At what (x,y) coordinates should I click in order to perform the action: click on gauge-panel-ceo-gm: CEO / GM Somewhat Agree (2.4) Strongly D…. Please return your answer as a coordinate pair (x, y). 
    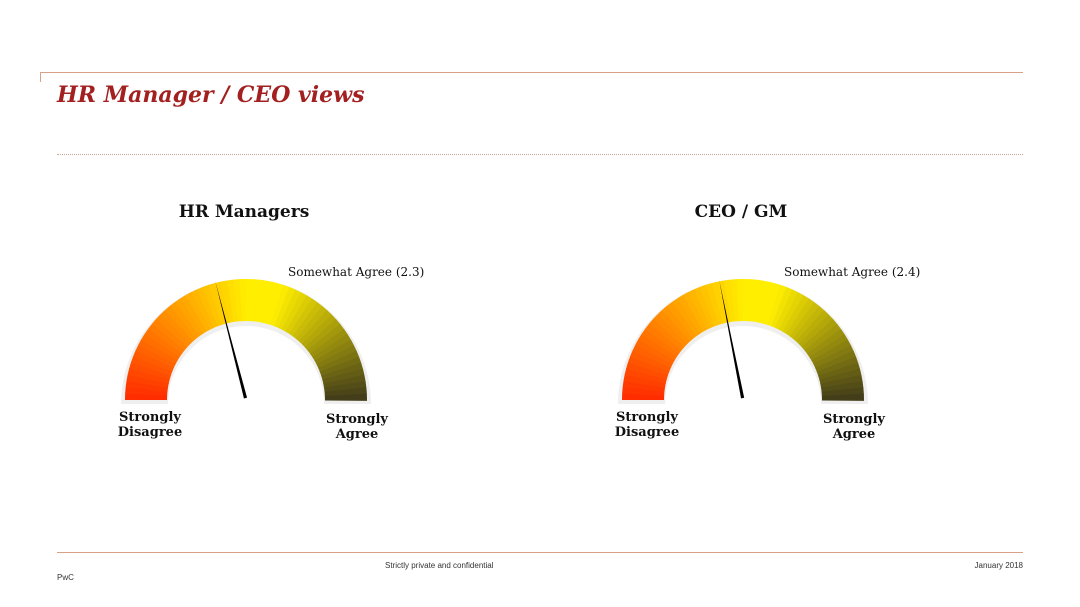
    Looking at the image, I should click on (741, 325).